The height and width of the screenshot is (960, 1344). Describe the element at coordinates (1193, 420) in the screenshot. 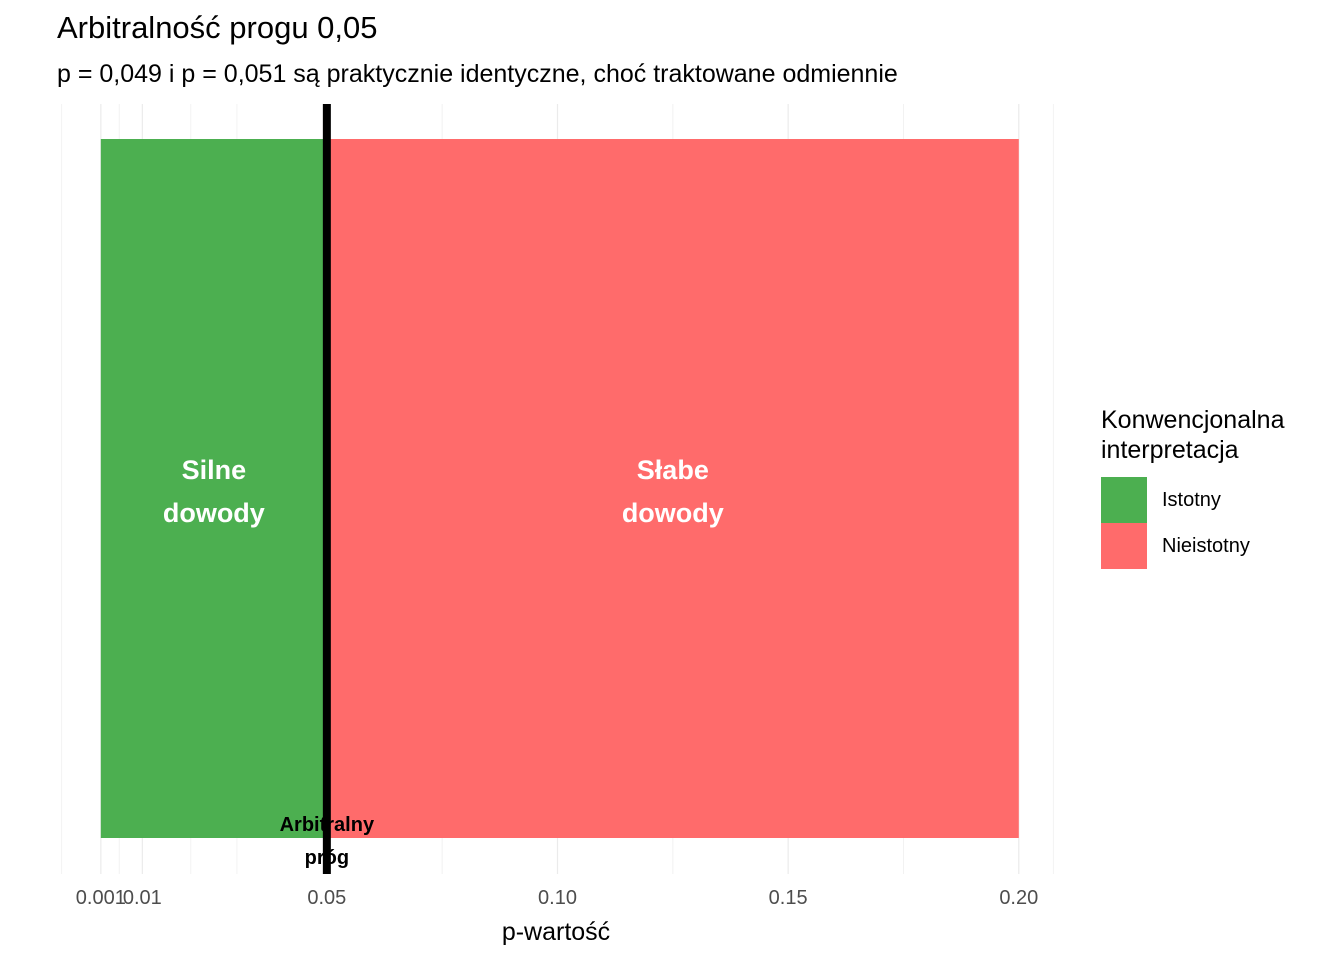

I see `legend-title-line: Konwencjonalna` at that location.